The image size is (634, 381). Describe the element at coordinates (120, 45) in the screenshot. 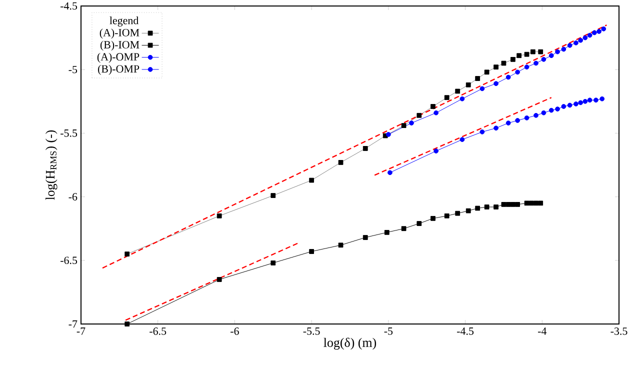

I see `legend-label: (B)-IOM` at that location.